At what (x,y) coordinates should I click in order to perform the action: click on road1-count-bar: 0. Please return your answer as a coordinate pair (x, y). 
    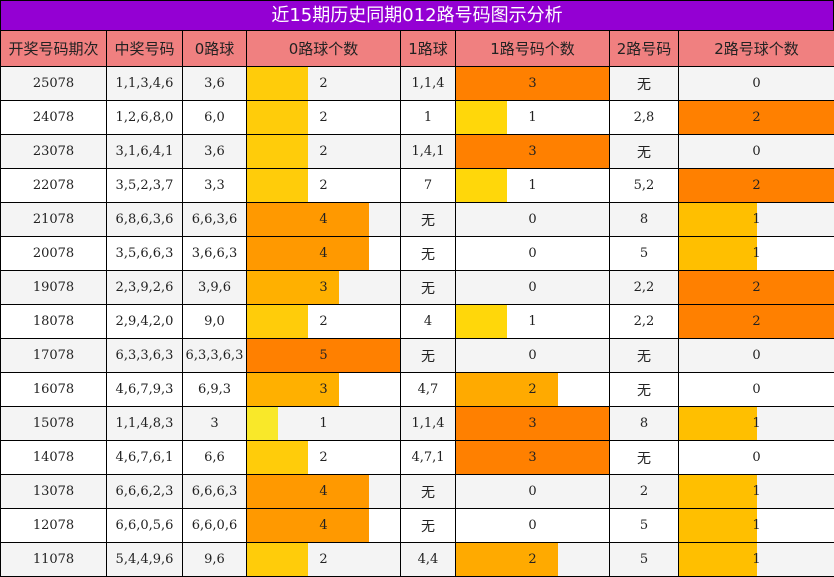
    Looking at the image, I should click on (533, 220).